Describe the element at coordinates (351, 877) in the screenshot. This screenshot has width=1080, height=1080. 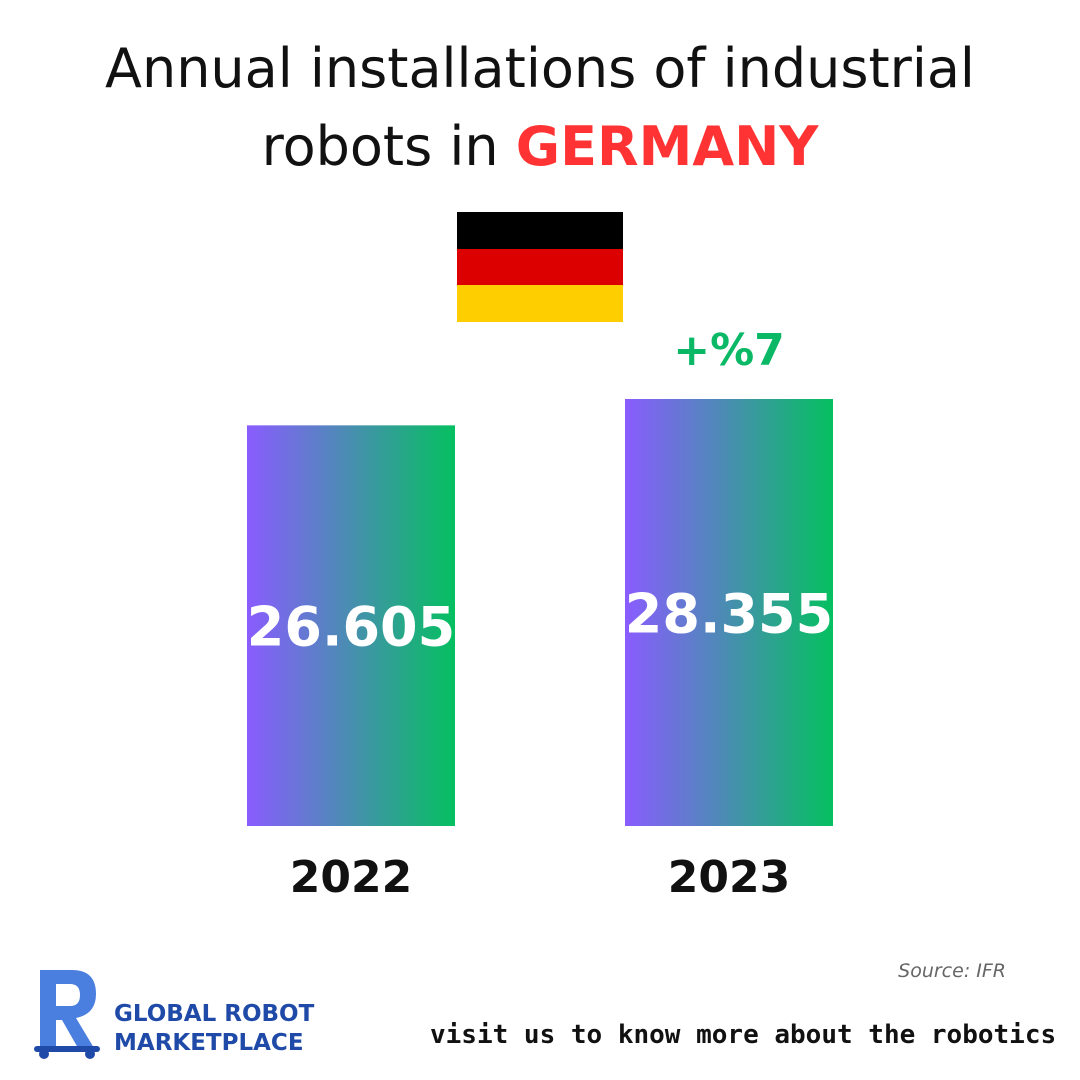
I see `category-label-2022: 2022` at that location.